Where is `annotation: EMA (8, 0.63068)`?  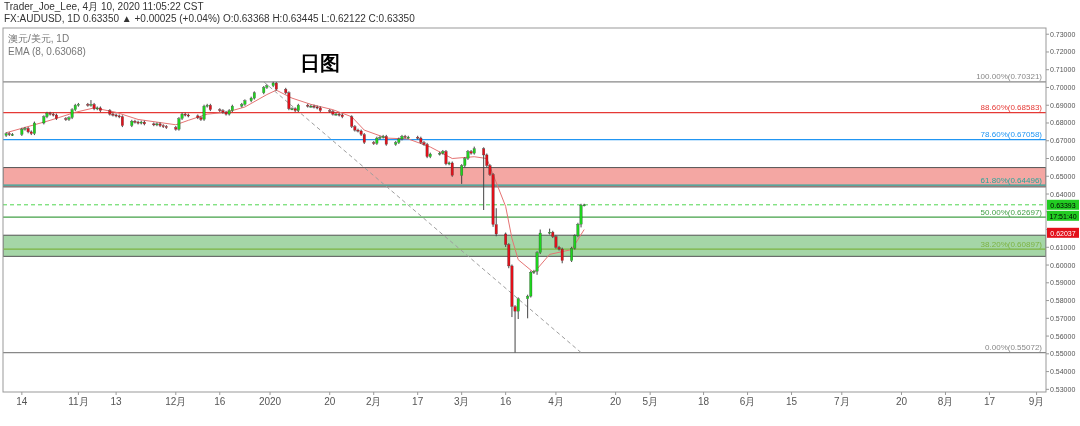
annotation: EMA (8, 0.63068) is located at coordinates (47, 51).